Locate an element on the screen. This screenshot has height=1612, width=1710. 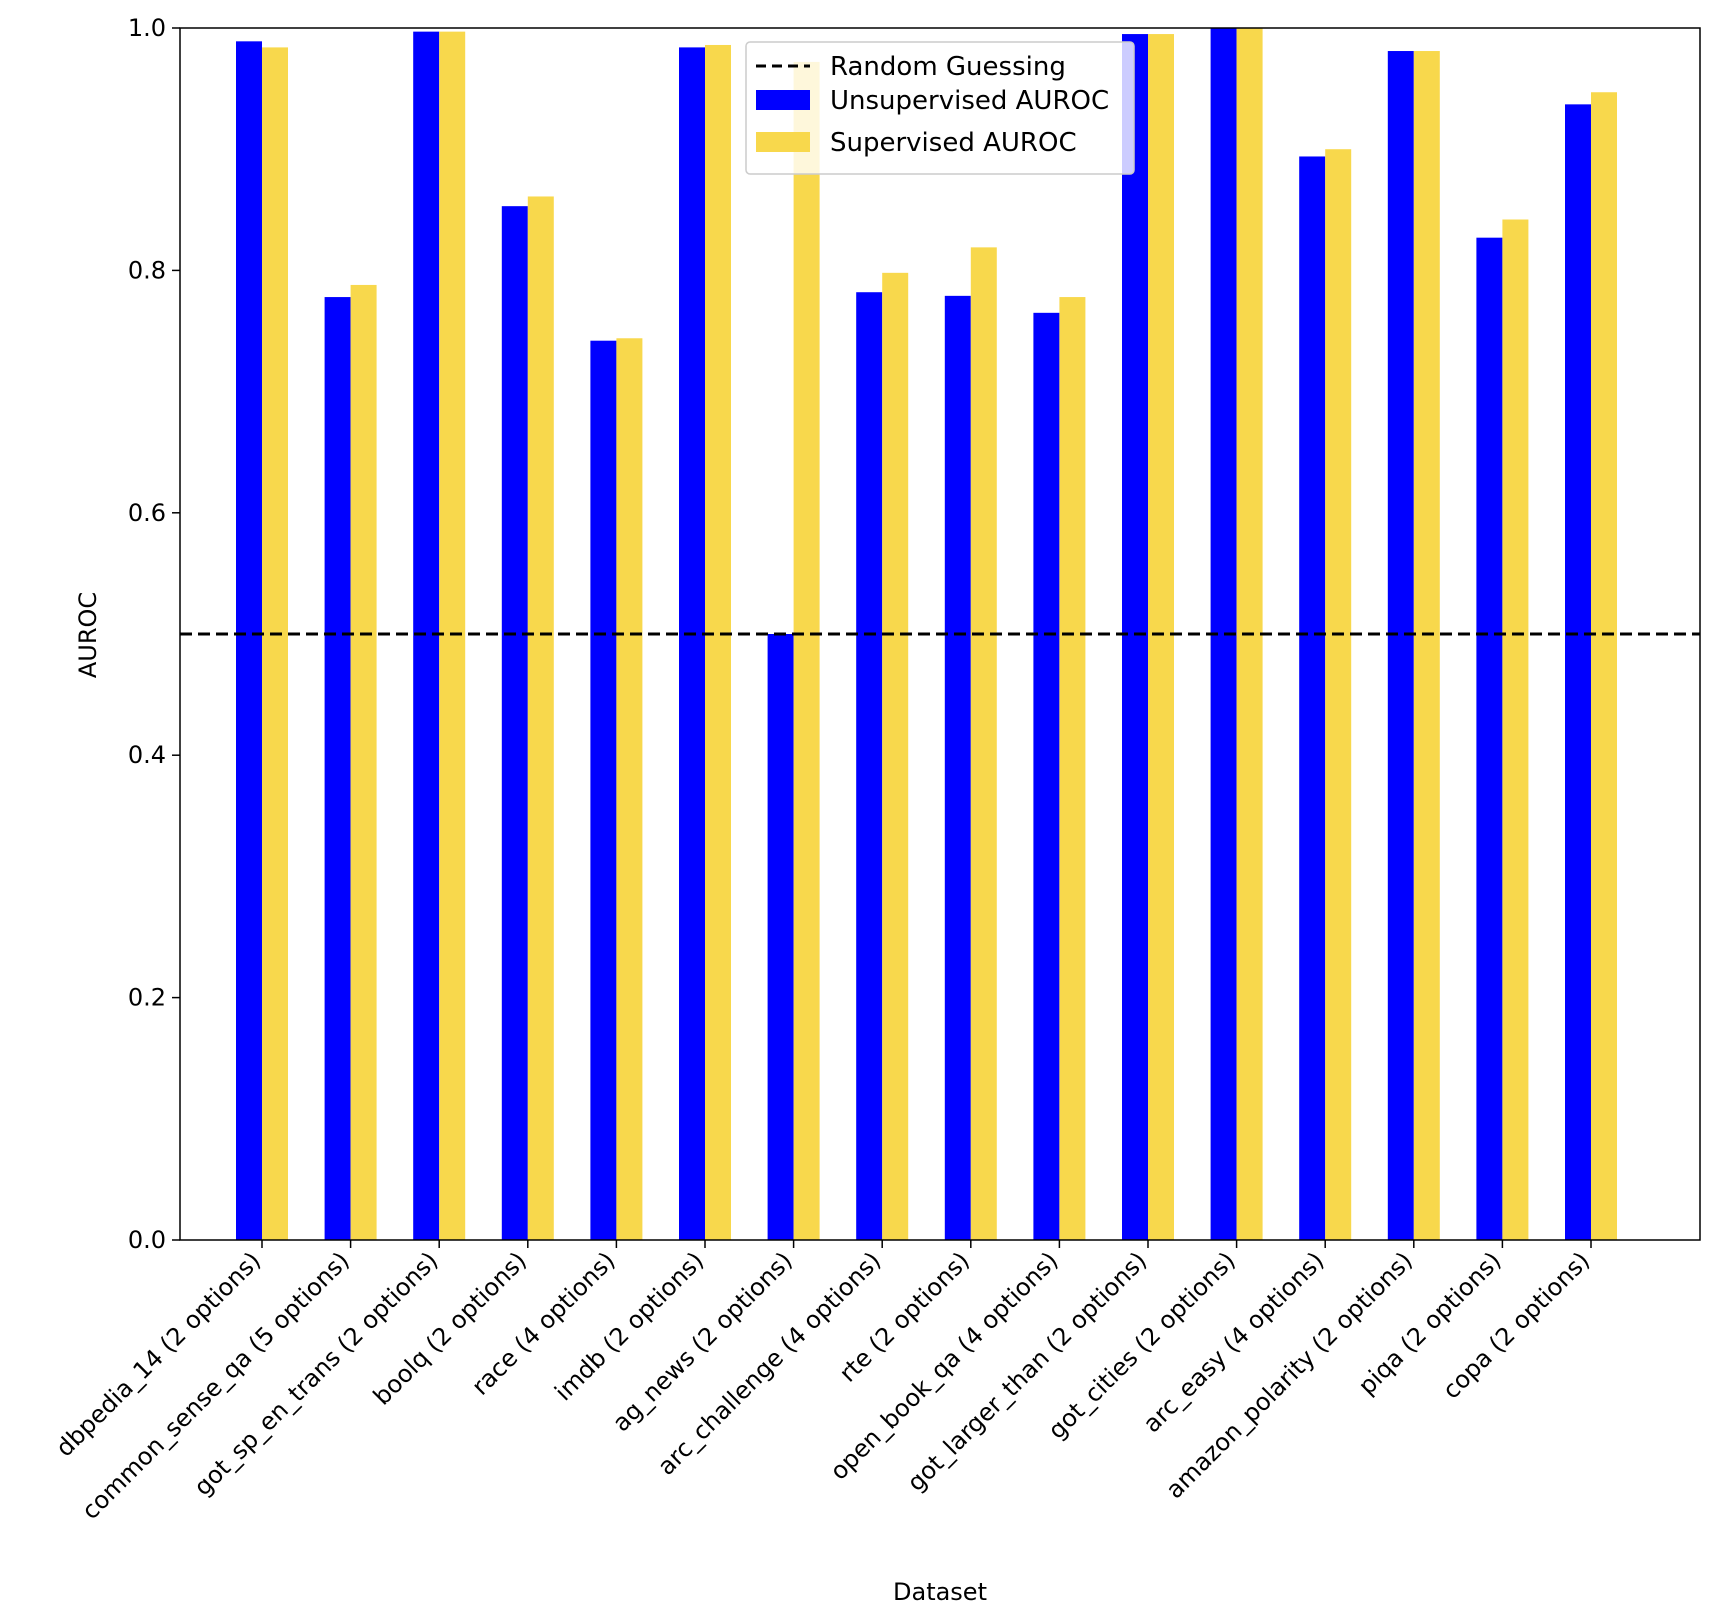
x-tick-label: arc_easy (4 options) is located at coordinates (1234, 1342).